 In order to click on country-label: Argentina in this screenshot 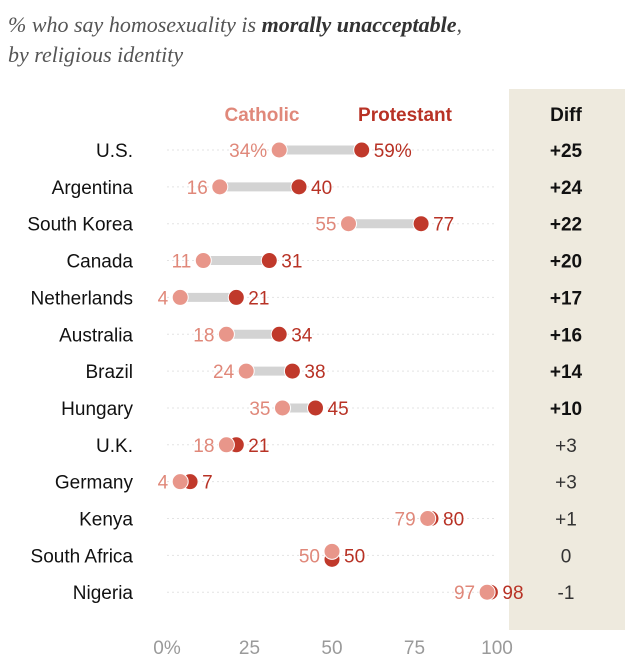, I will do `click(93, 188)`.